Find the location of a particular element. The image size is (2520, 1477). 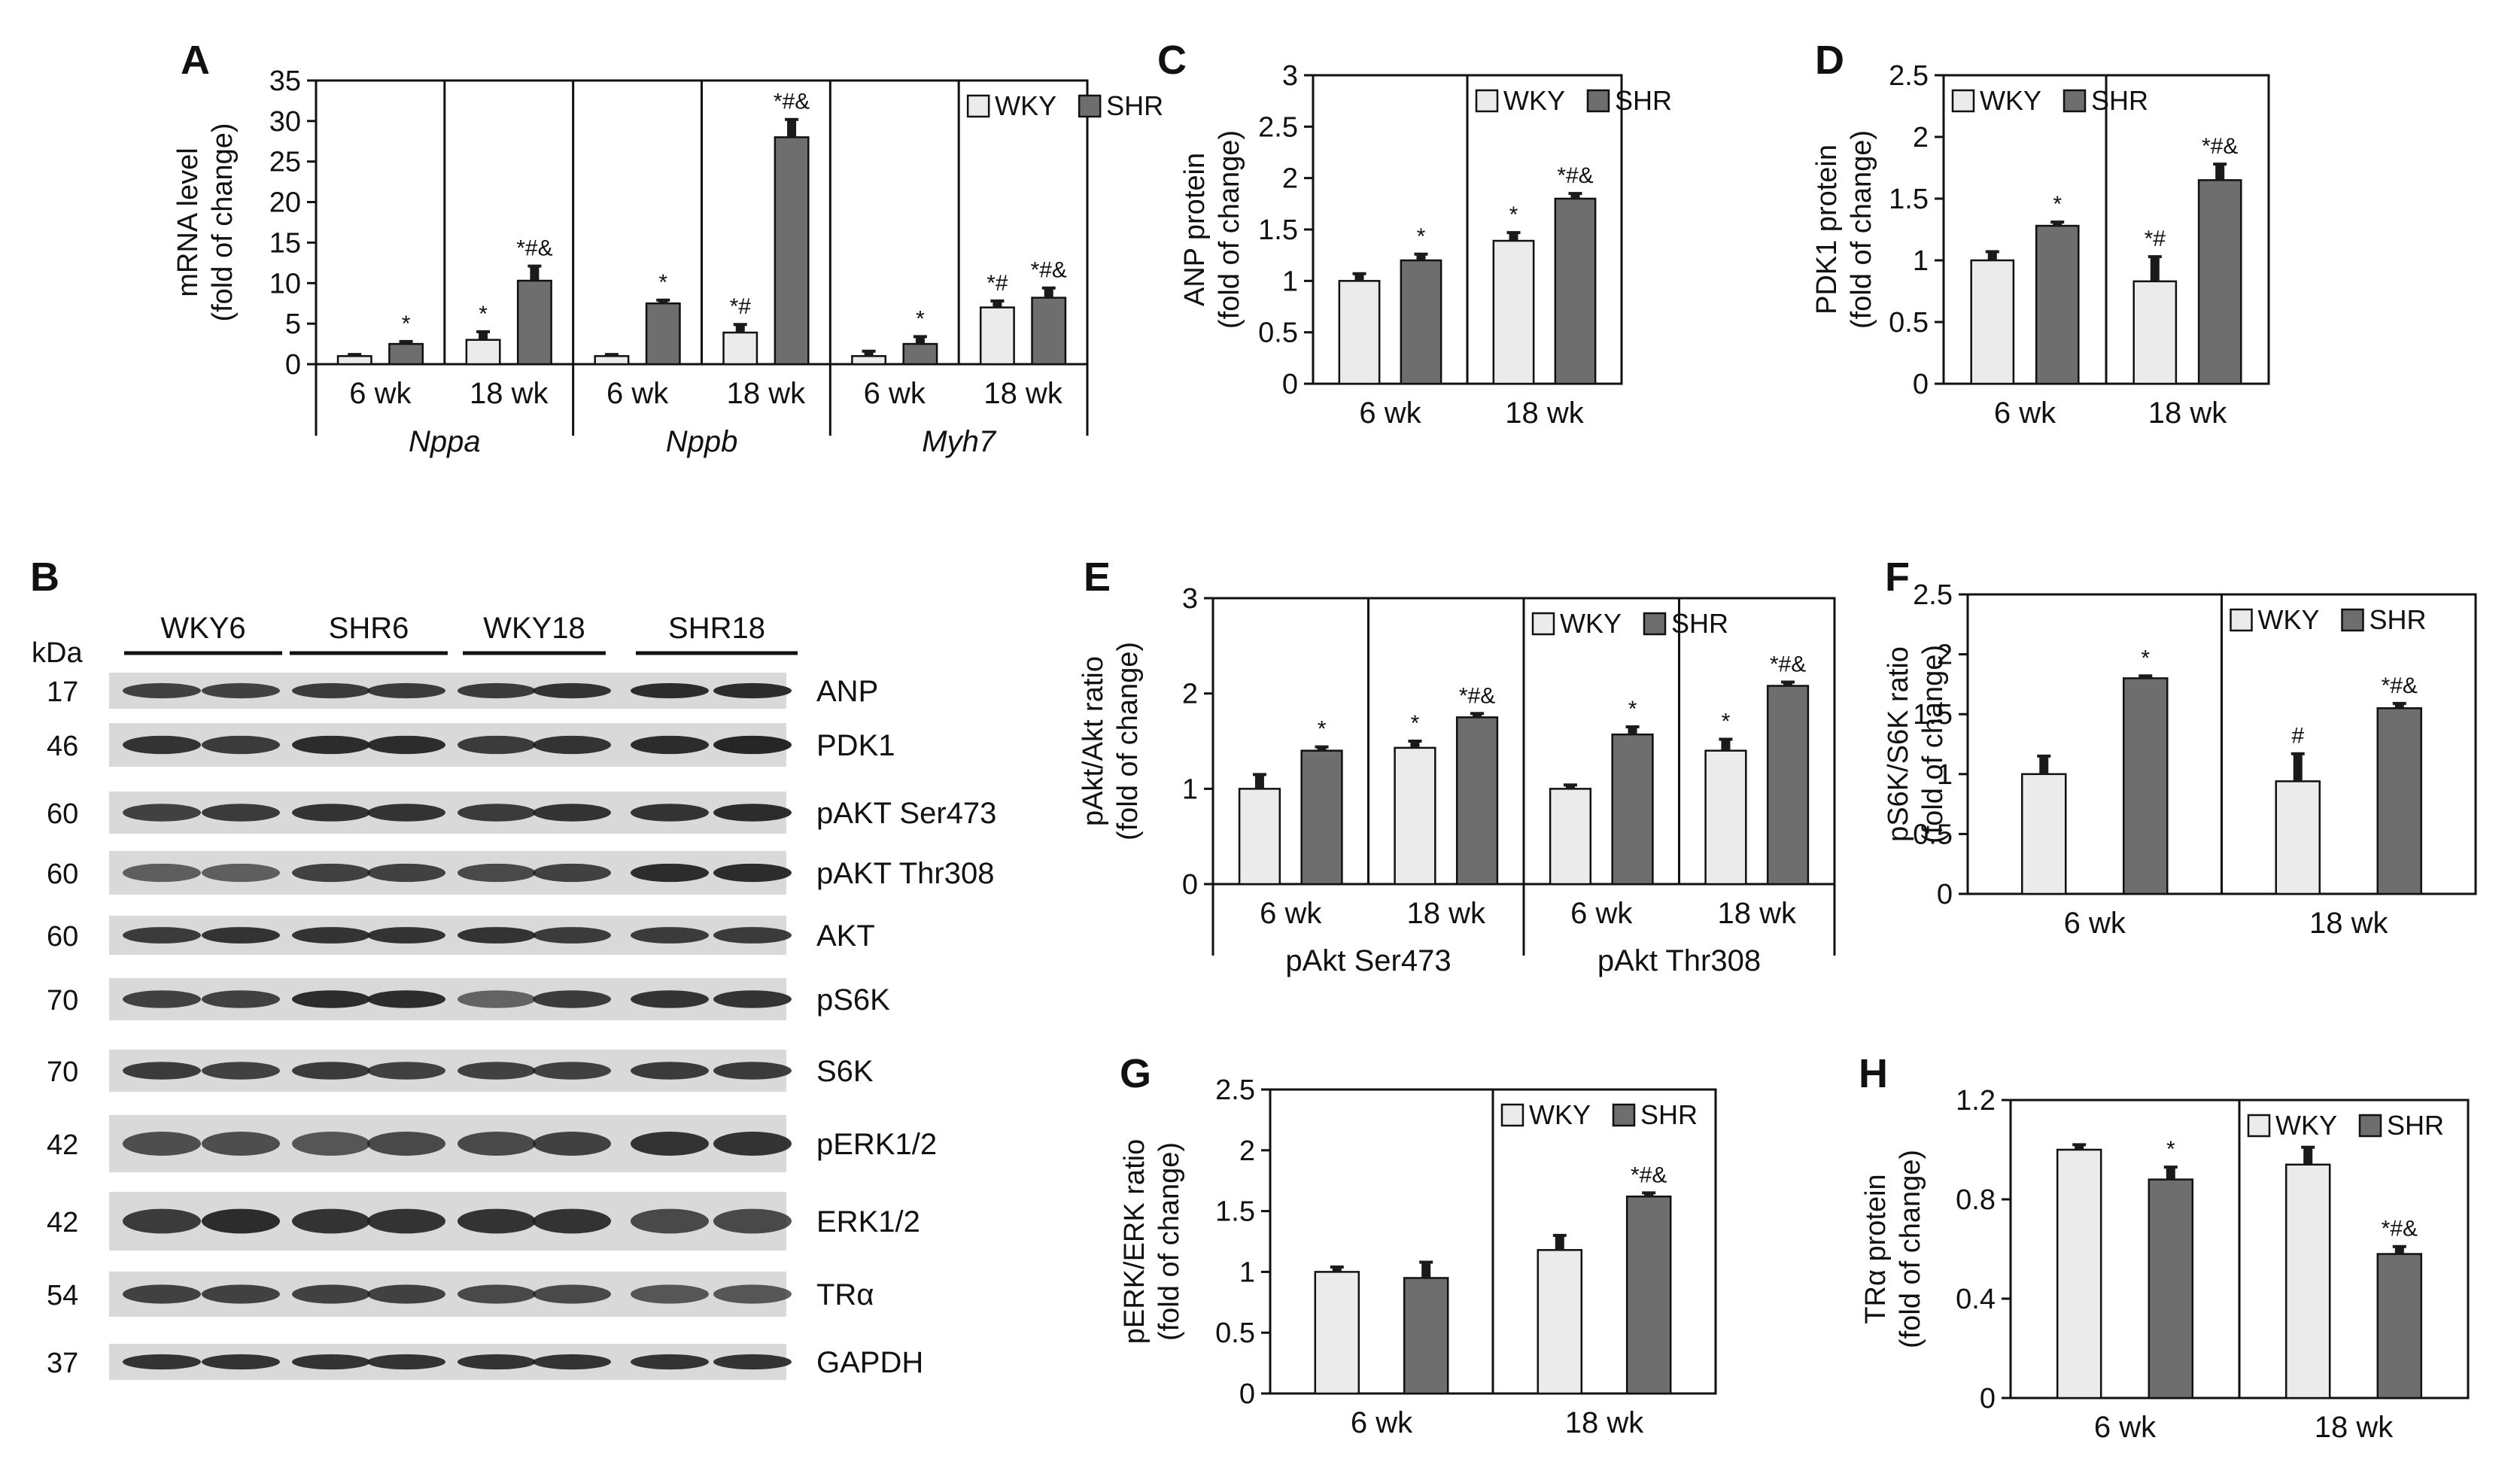

significance-label: * is located at coordinates (1726, 721).